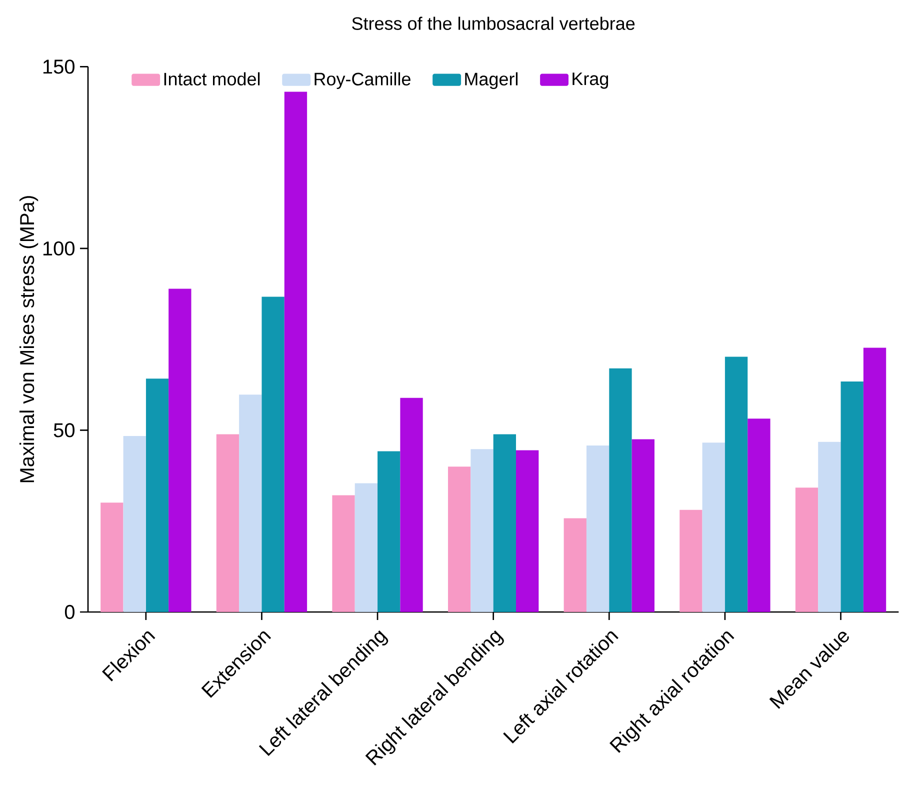 This screenshot has width=902, height=786. I want to click on legend-label: Magerl, so click(491, 81).